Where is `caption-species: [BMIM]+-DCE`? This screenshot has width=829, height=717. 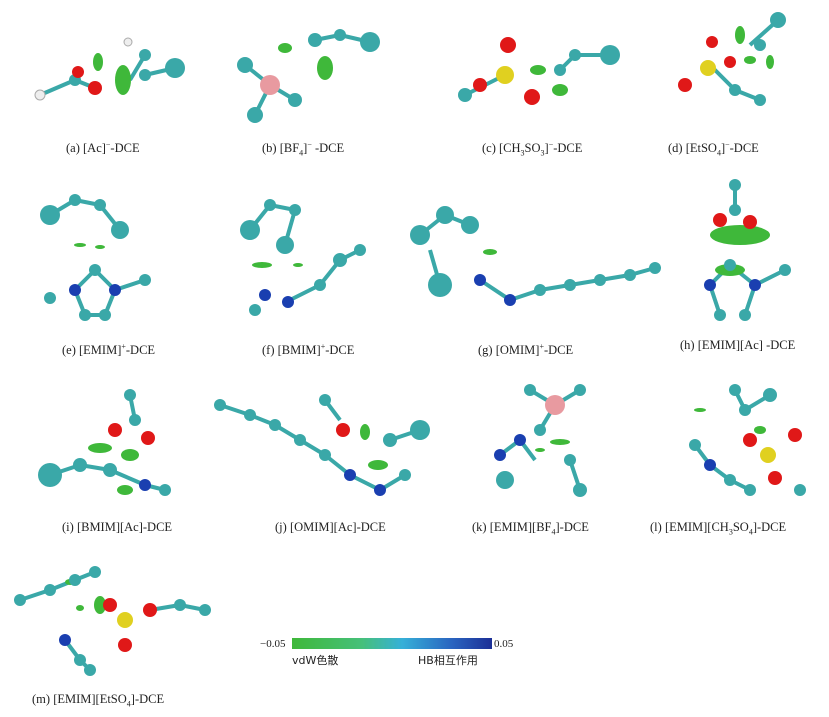
caption-species: [BMIM]+-DCE is located at coordinates (316, 350).